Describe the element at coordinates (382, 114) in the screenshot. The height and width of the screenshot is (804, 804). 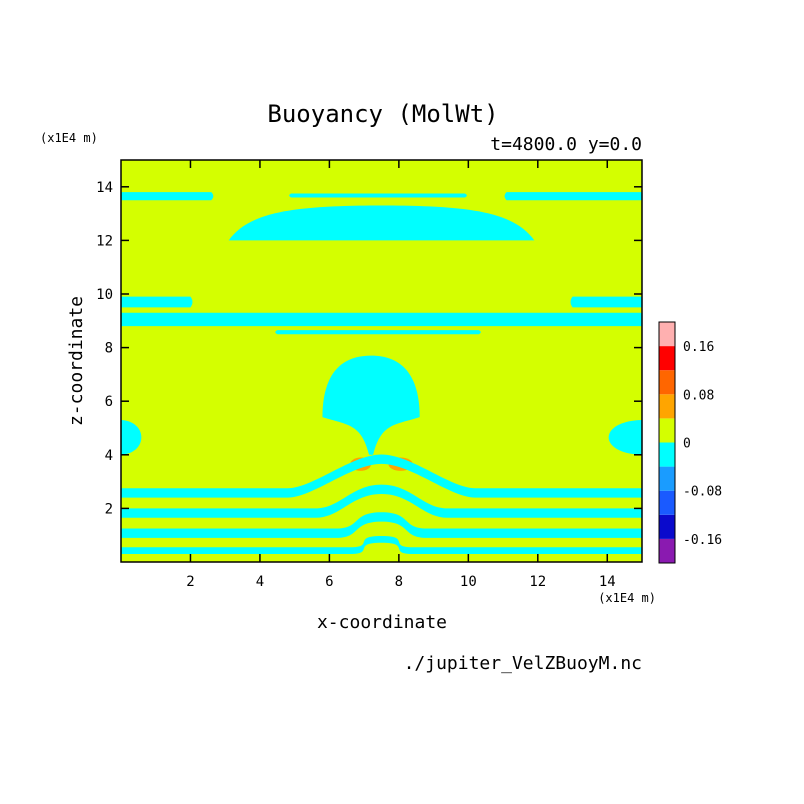
I see `chart-title: Buoyancy (MolWt)` at that location.